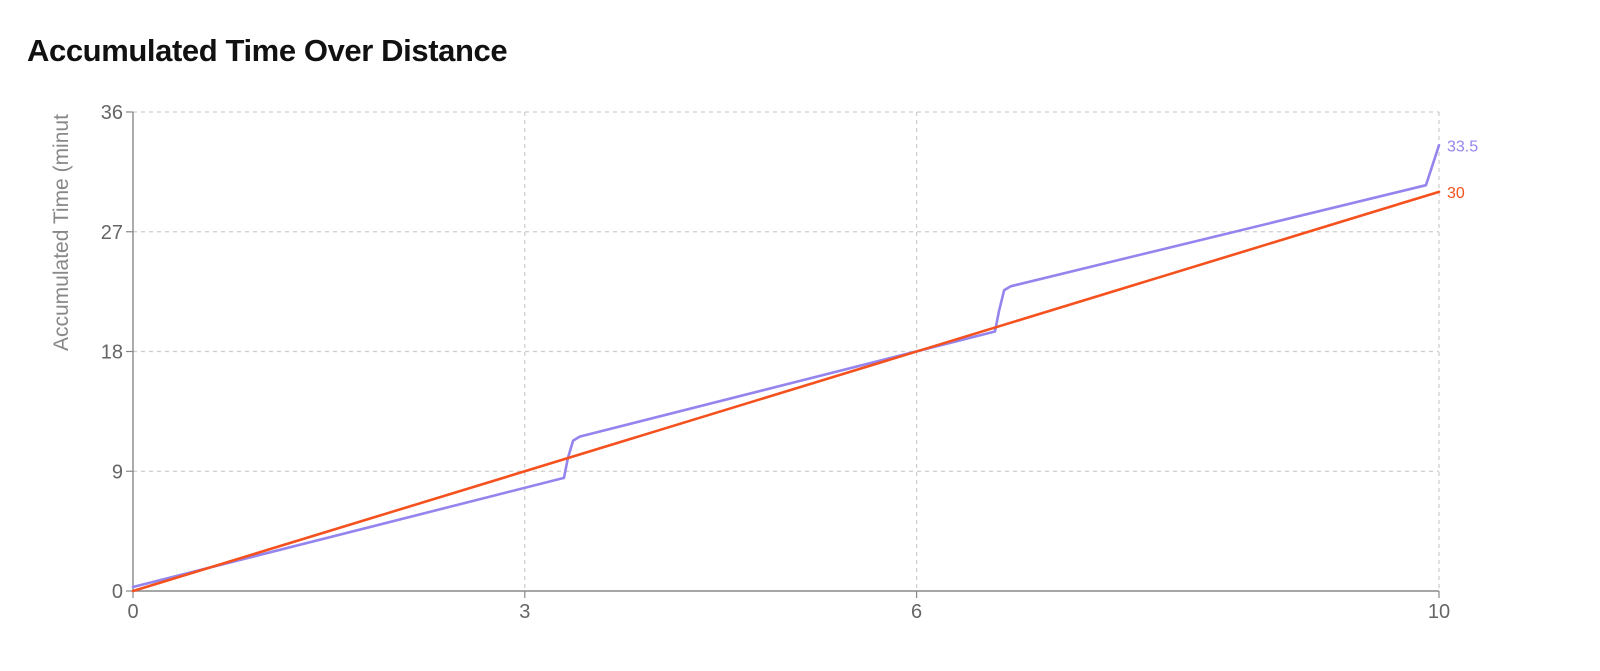 Image resolution: width=1600 pixels, height=671 pixels. I want to click on y-tick-label: 9, so click(117, 472).